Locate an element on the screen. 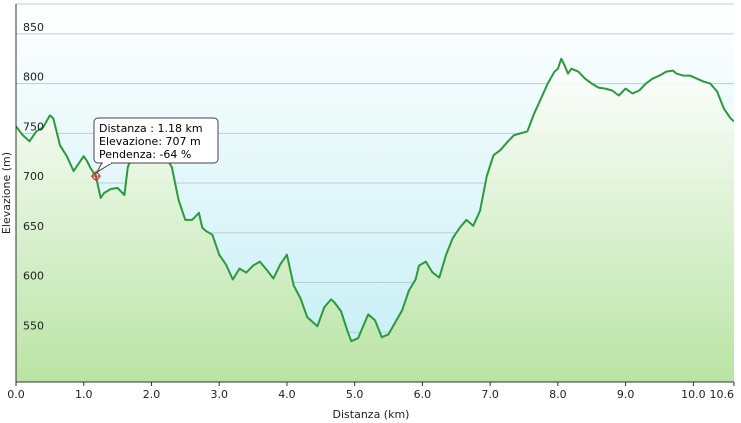  y-tick-label-850: 850 is located at coordinates (33, 27).